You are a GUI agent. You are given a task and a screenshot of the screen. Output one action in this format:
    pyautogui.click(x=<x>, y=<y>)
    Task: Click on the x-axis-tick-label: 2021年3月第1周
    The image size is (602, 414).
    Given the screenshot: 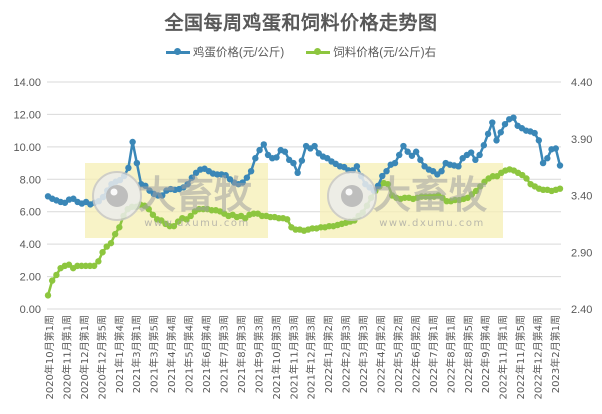 What is the action you would take?
    pyautogui.click(x=136, y=354)
    